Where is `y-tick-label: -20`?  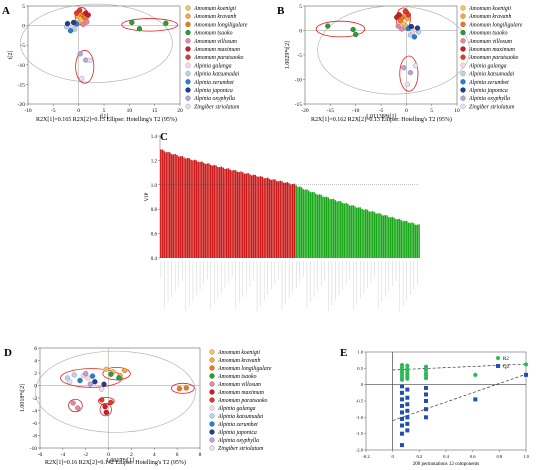 y-tick-label: -20 is located at coordinates (22, 105).